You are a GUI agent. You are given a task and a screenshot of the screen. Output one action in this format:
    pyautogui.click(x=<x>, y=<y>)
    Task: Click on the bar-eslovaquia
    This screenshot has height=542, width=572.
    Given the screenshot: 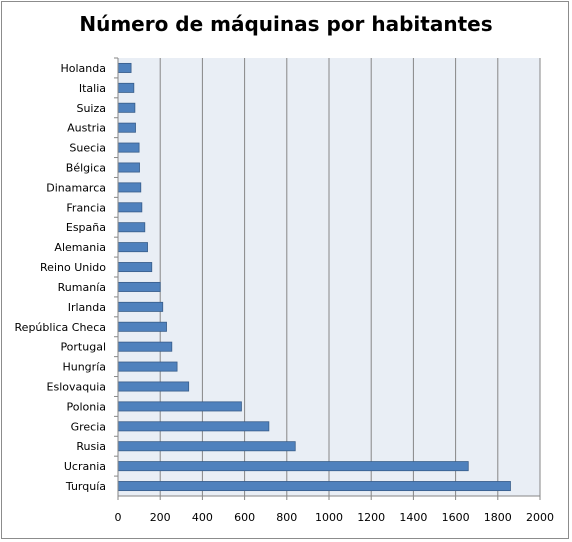 What is the action you would take?
    pyautogui.click(x=153, y=386)
    